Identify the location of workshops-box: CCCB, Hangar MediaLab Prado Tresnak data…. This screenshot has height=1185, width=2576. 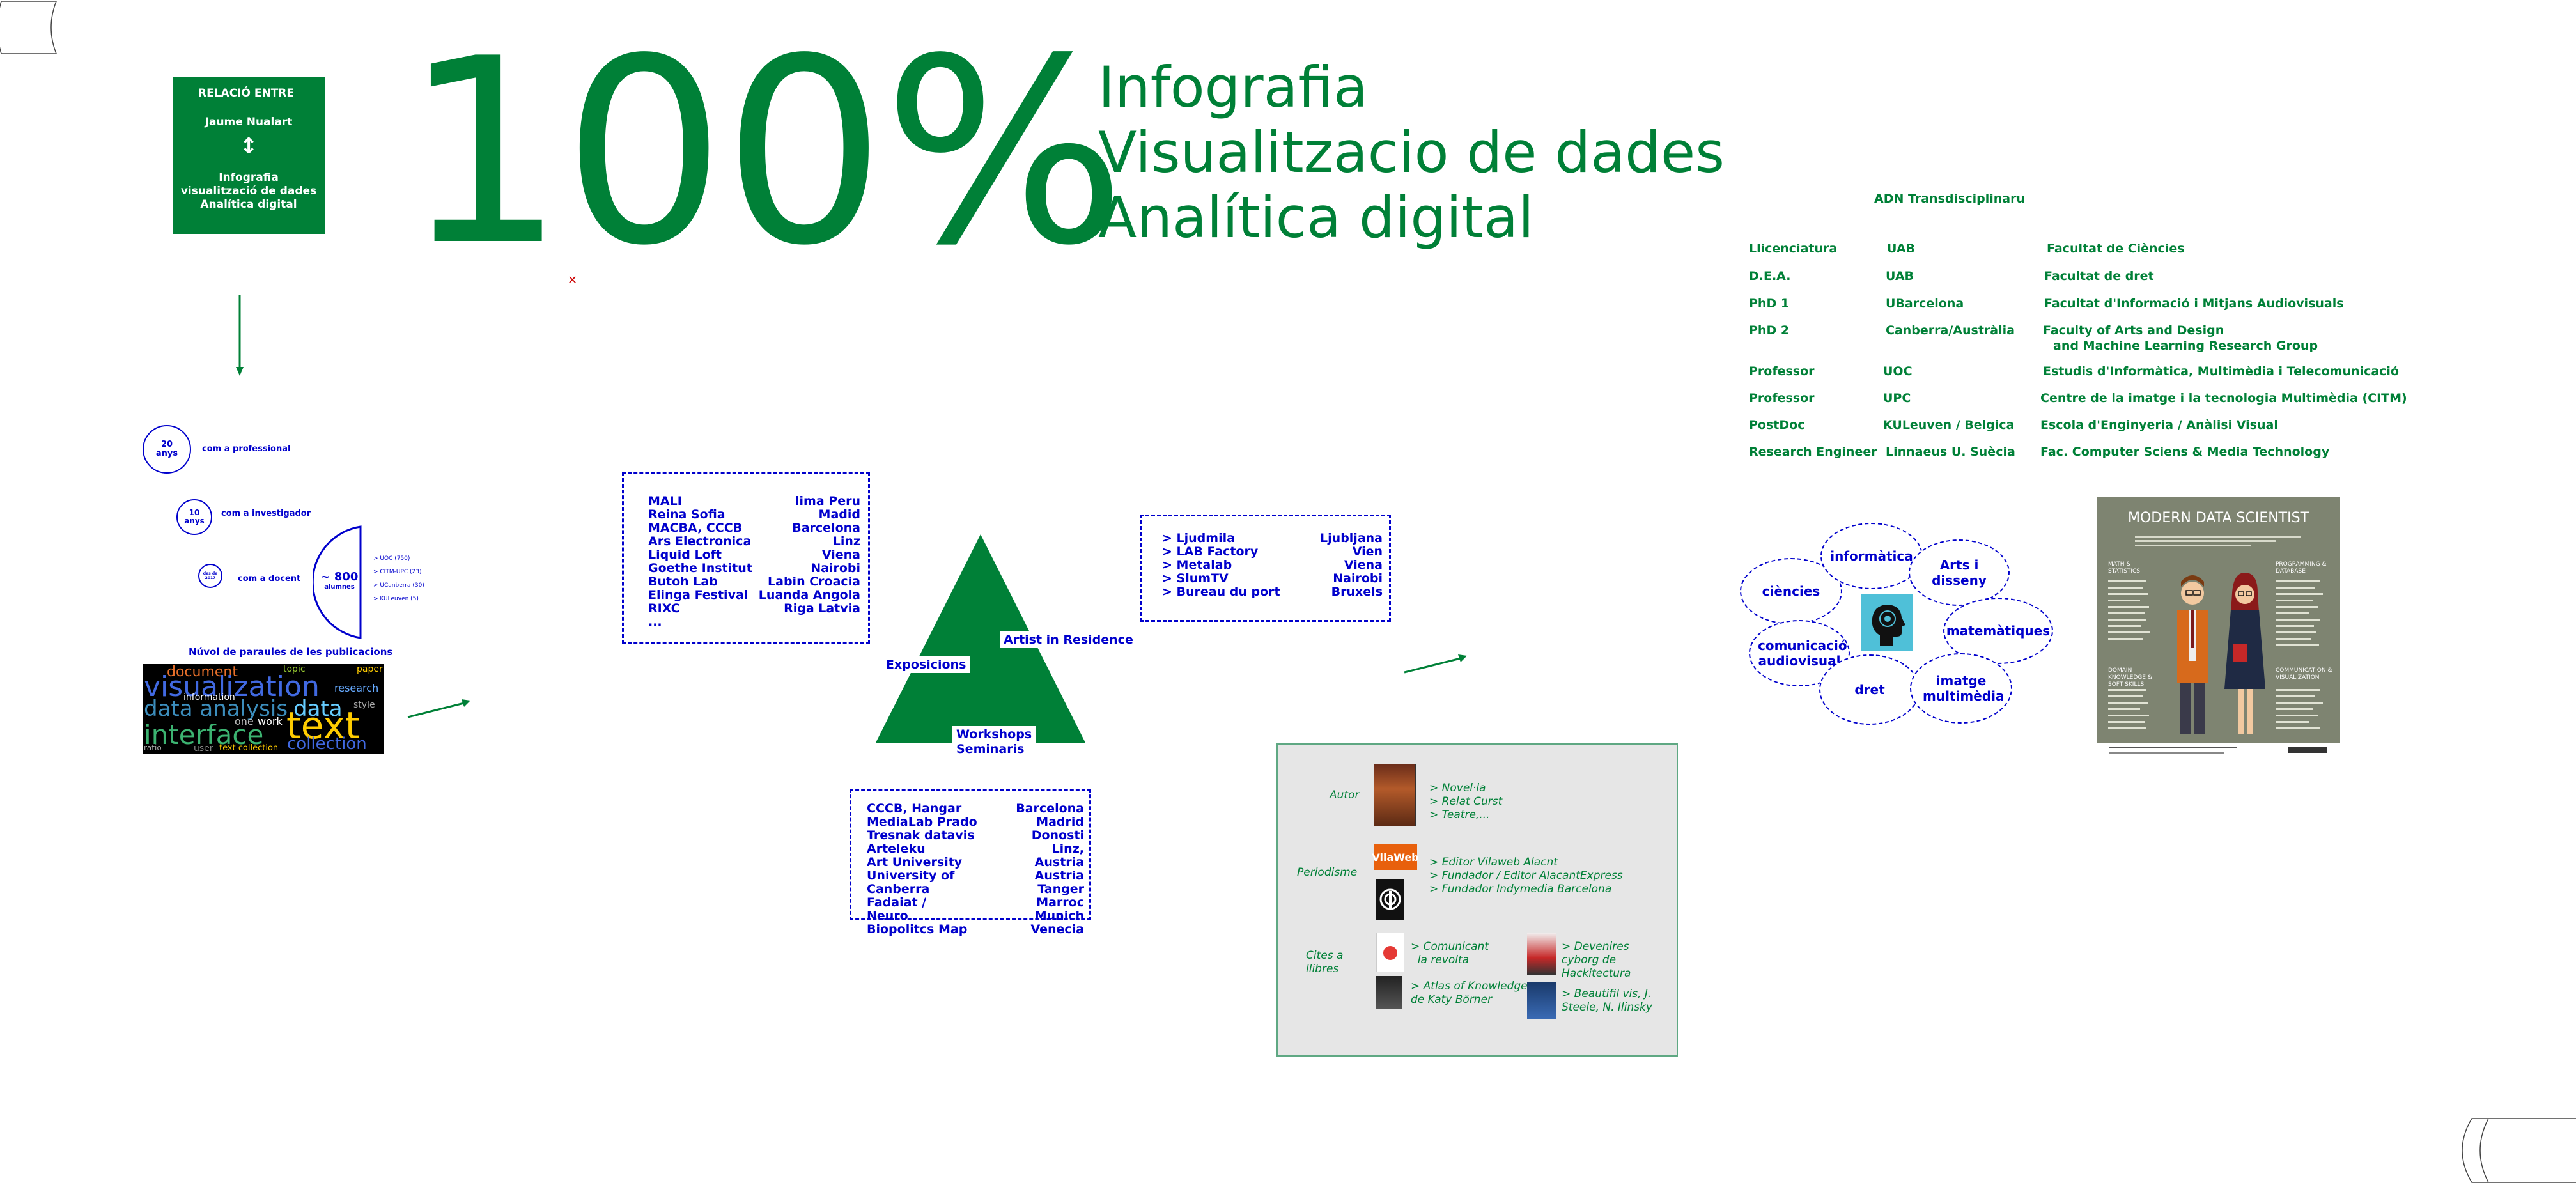
(971, 862).